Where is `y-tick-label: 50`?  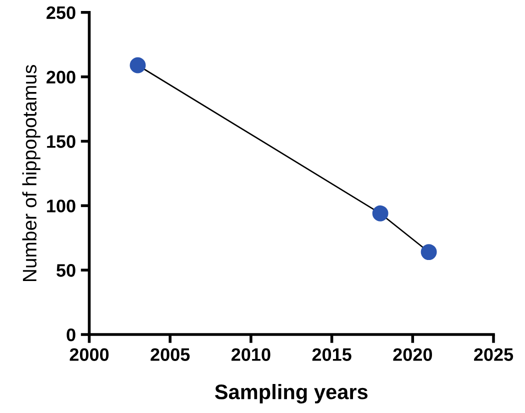 y-tick-label: 50 is located at coordinates (66, 270).